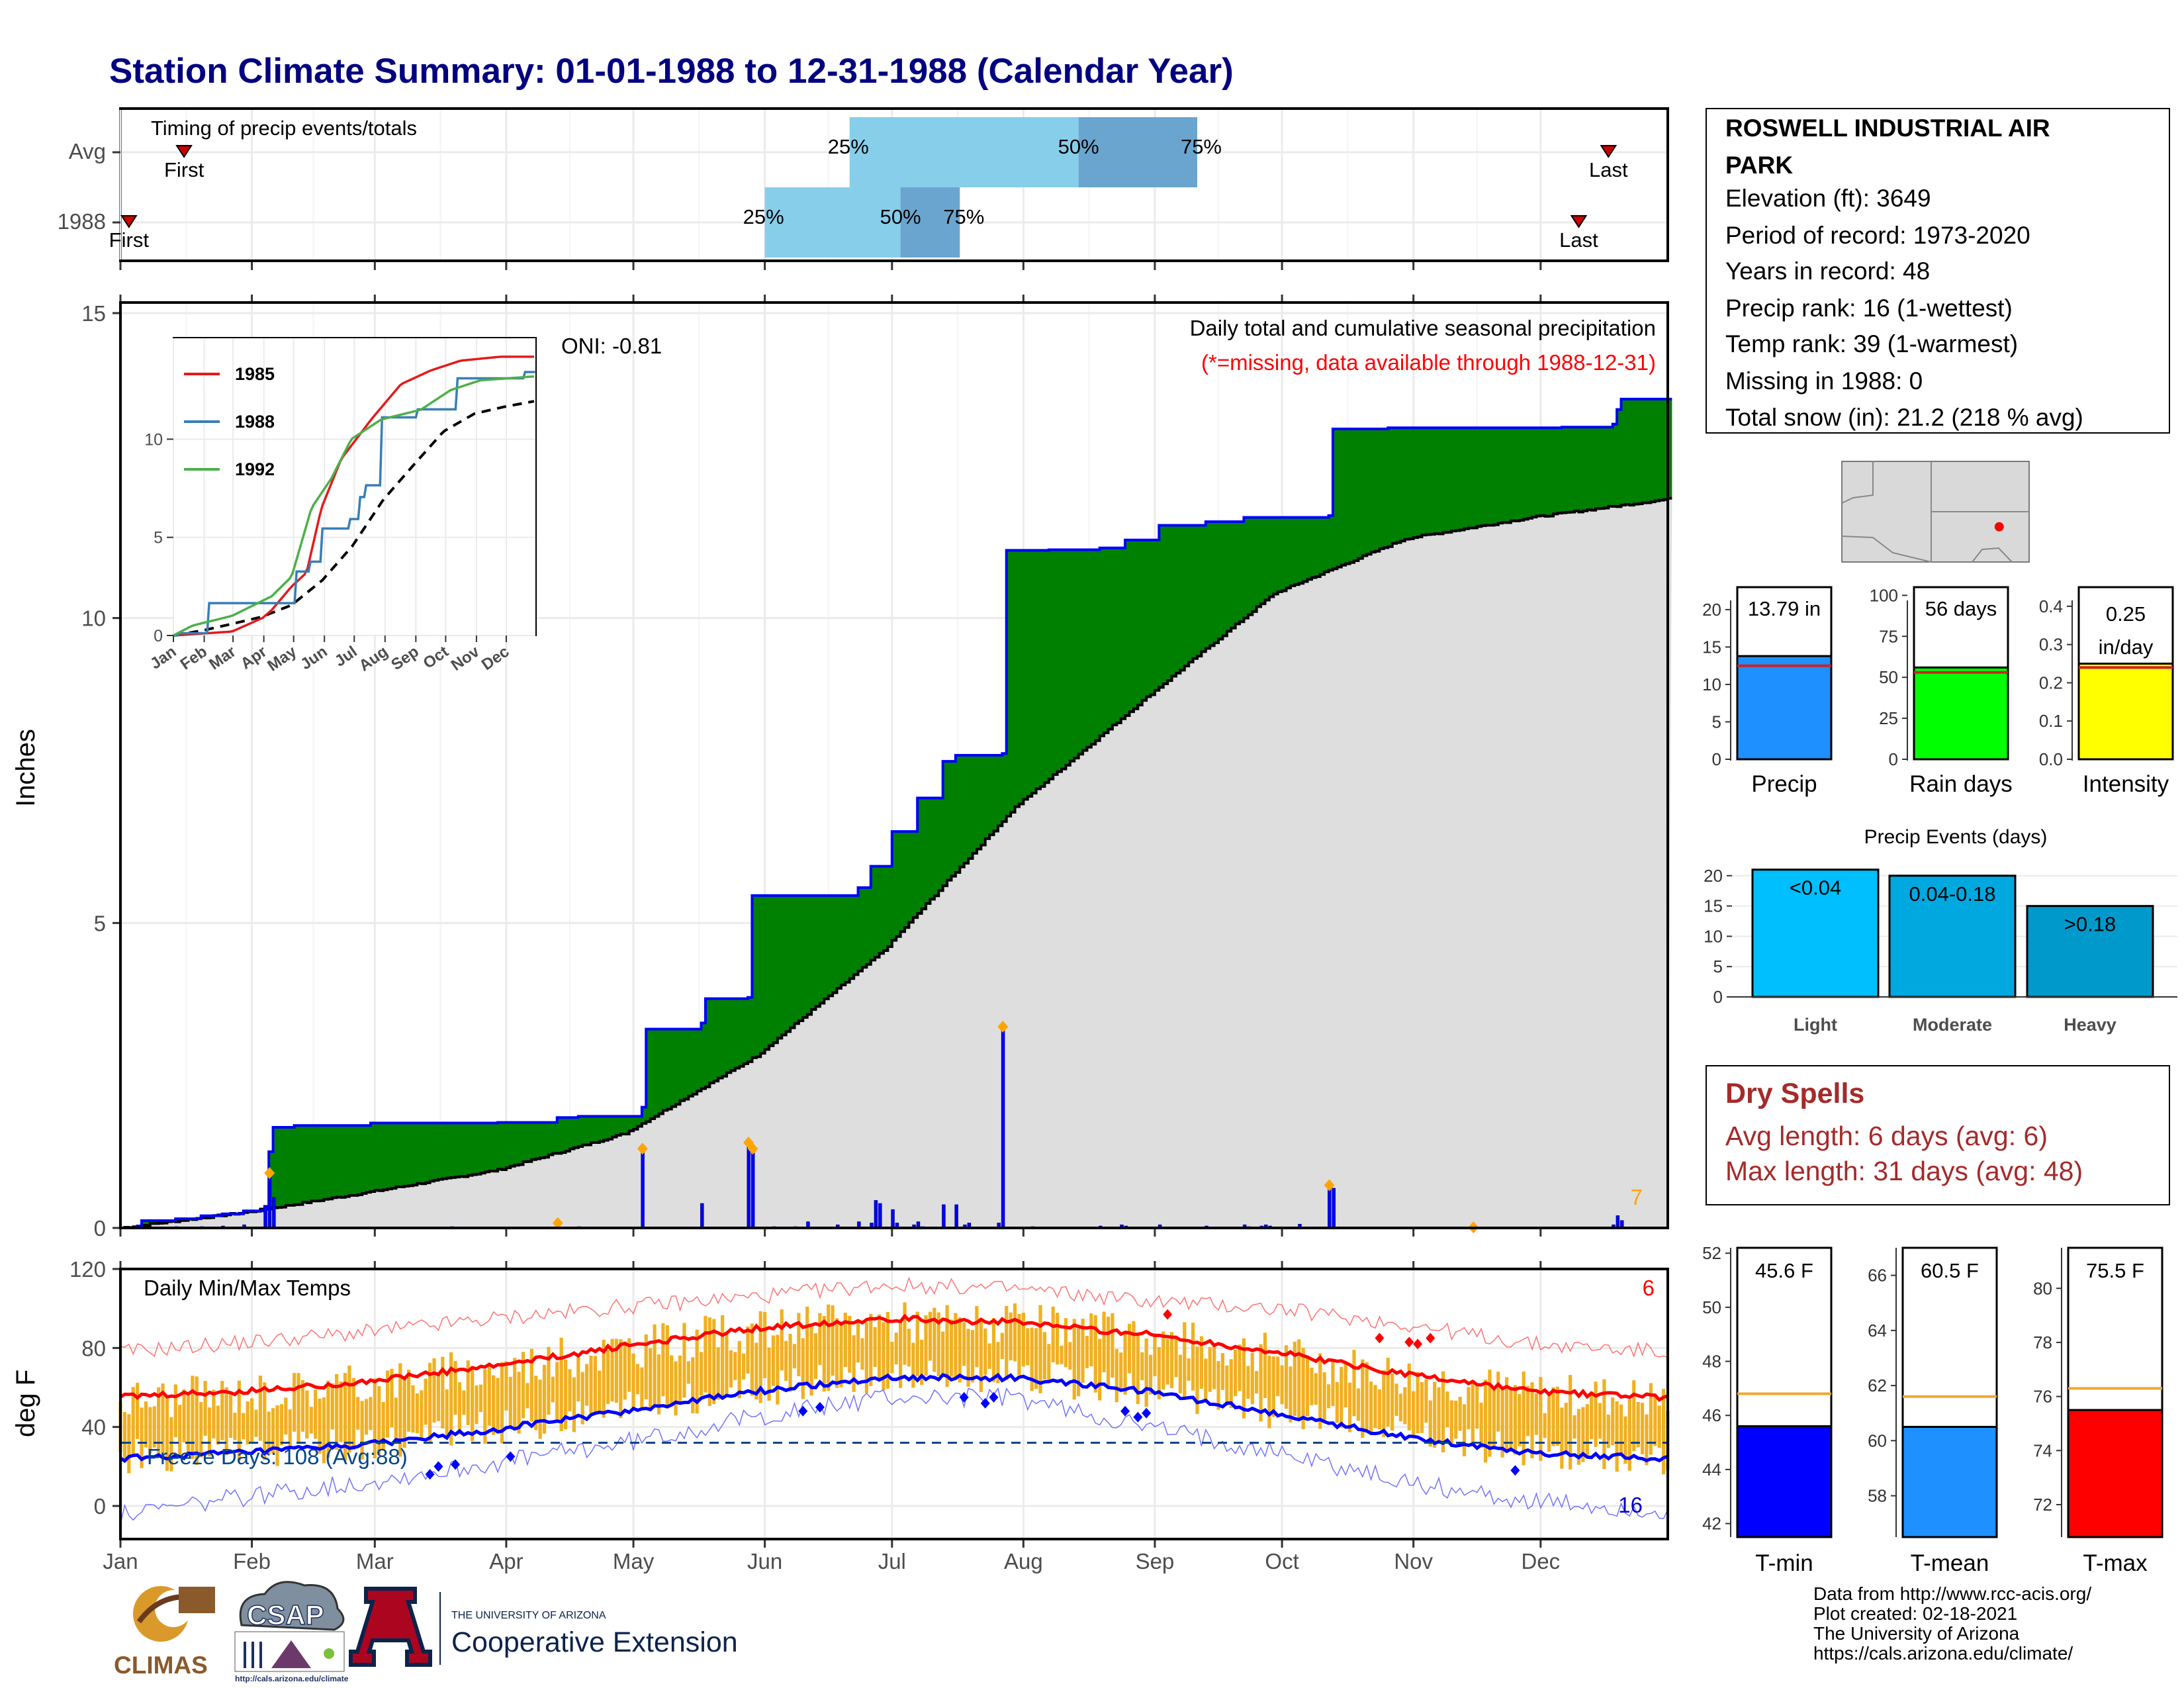 Image resolution: width=2184 pixels, height=1688 pixels. I want to click on temp-summary-label: T-max, so click(2115, 1563).